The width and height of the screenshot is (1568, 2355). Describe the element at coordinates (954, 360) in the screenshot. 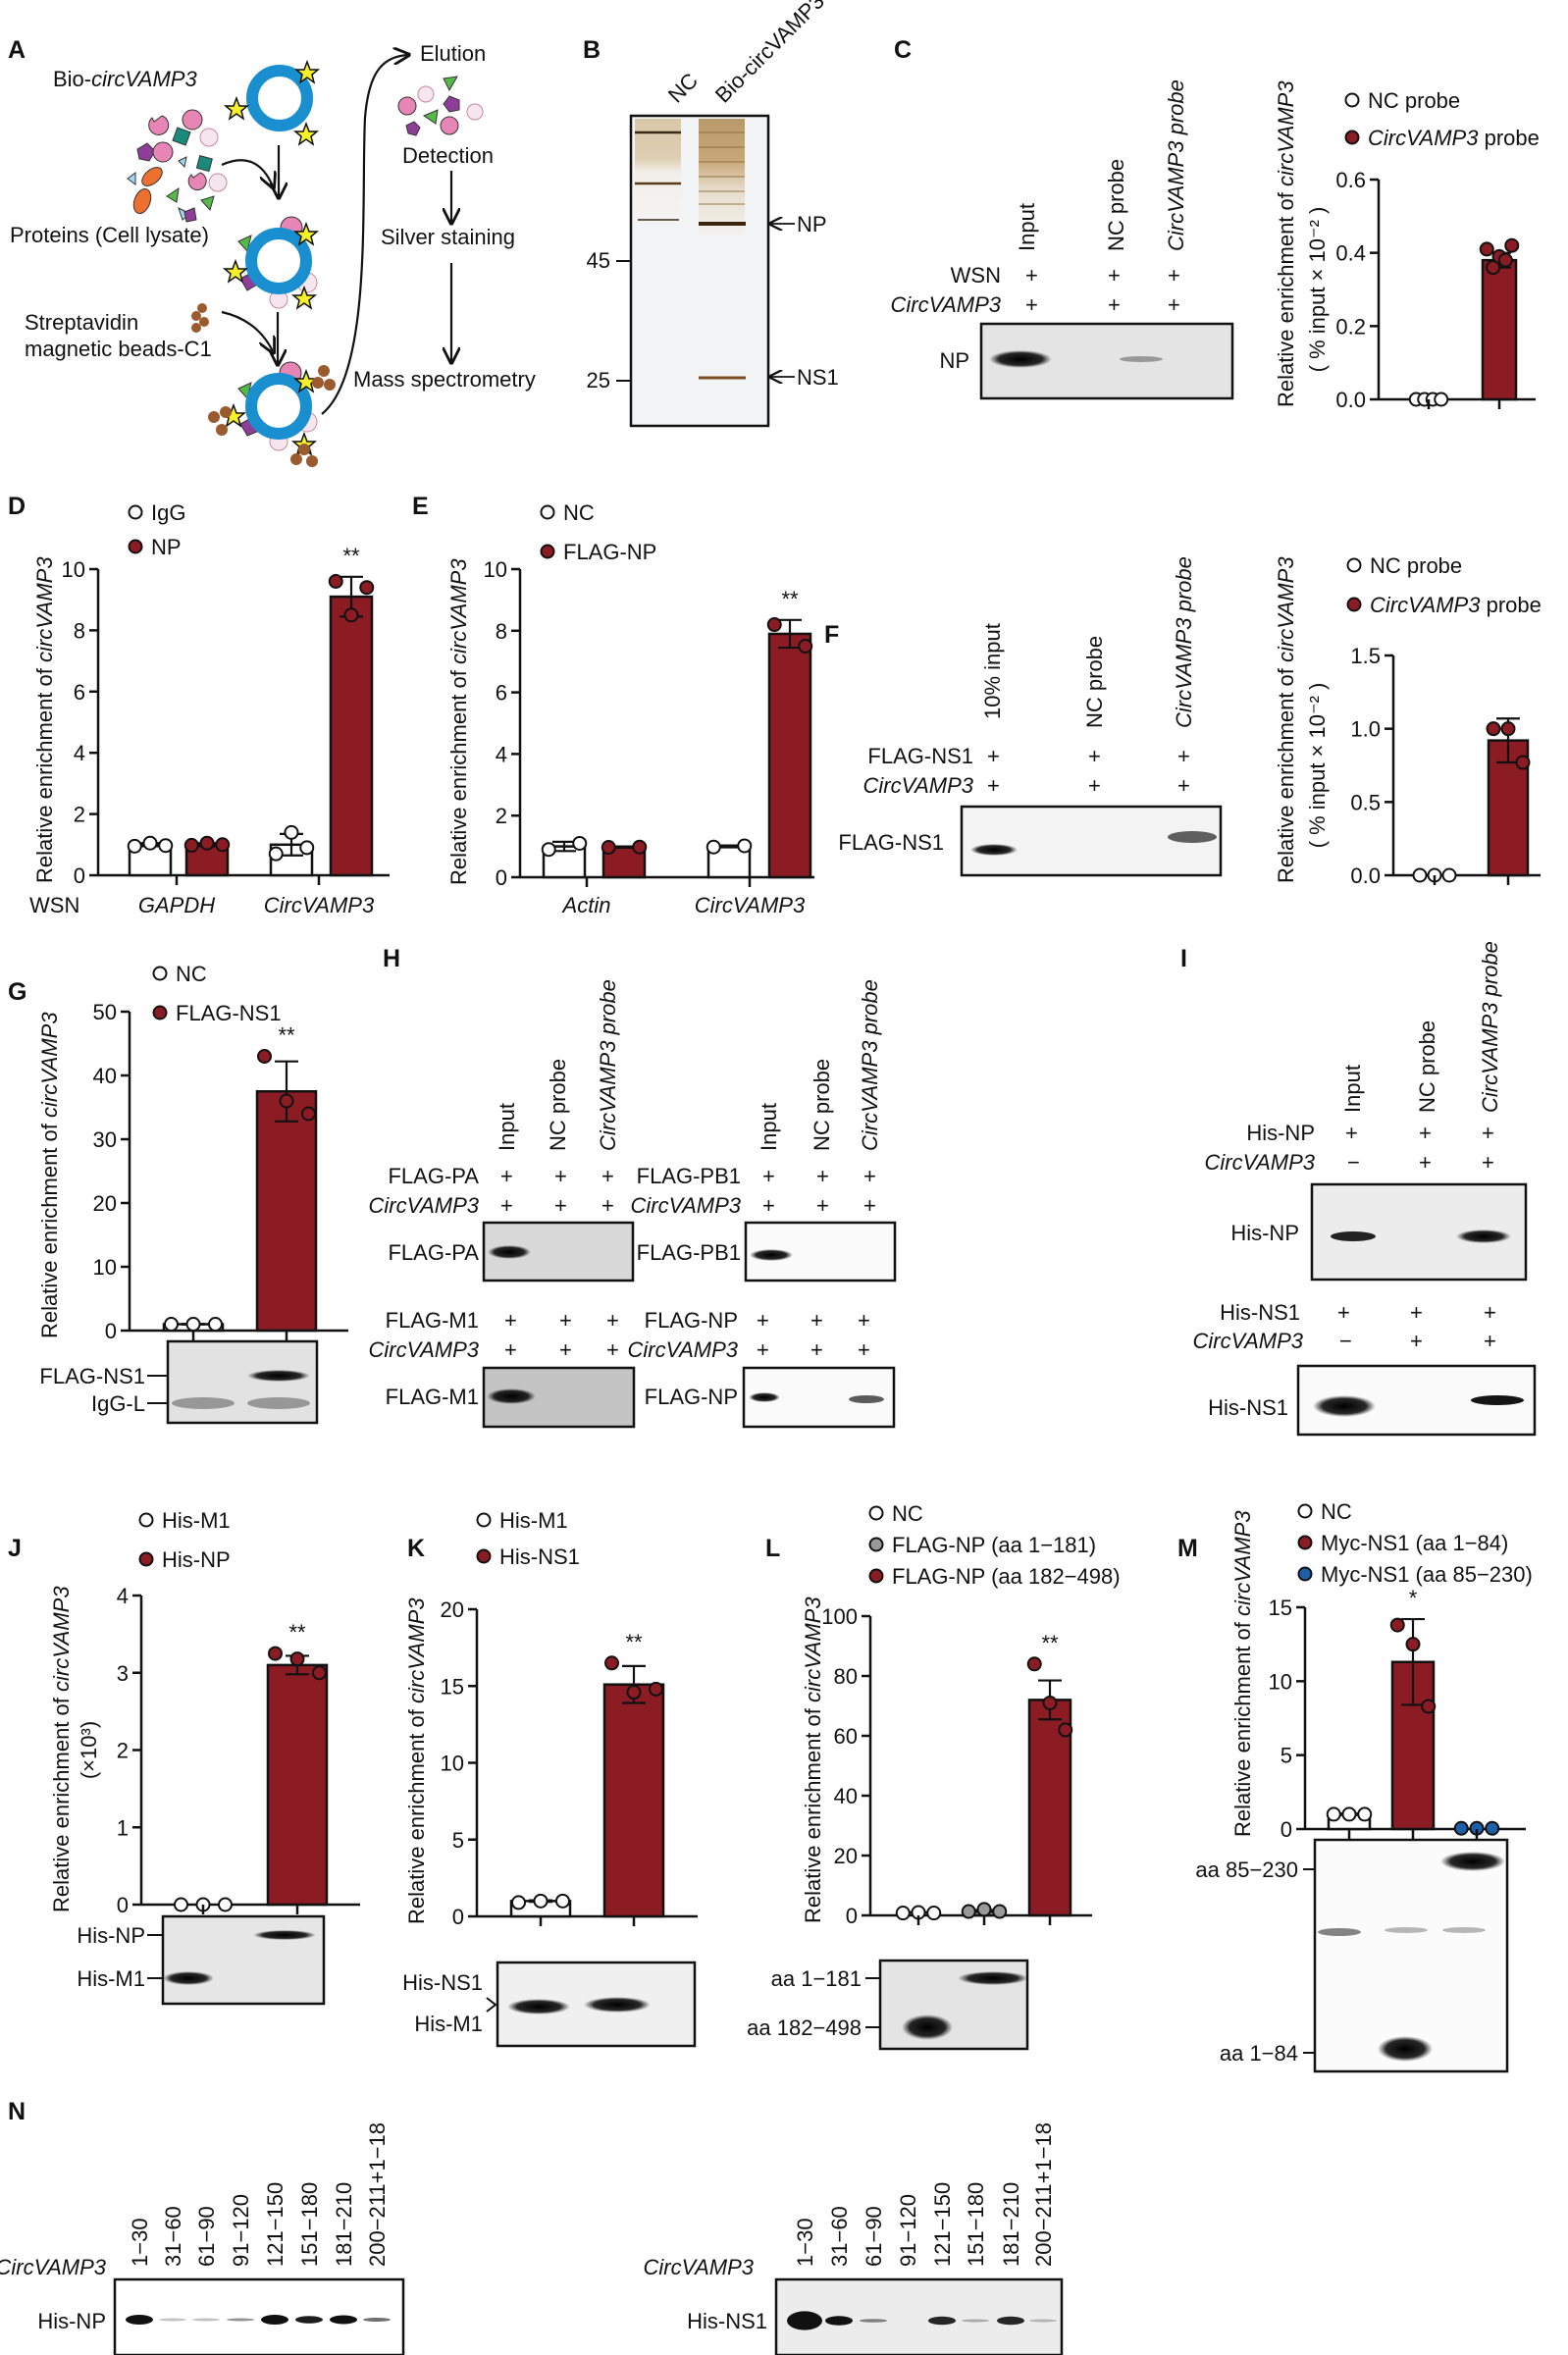

I see `blot-label-np: NP` at that location.